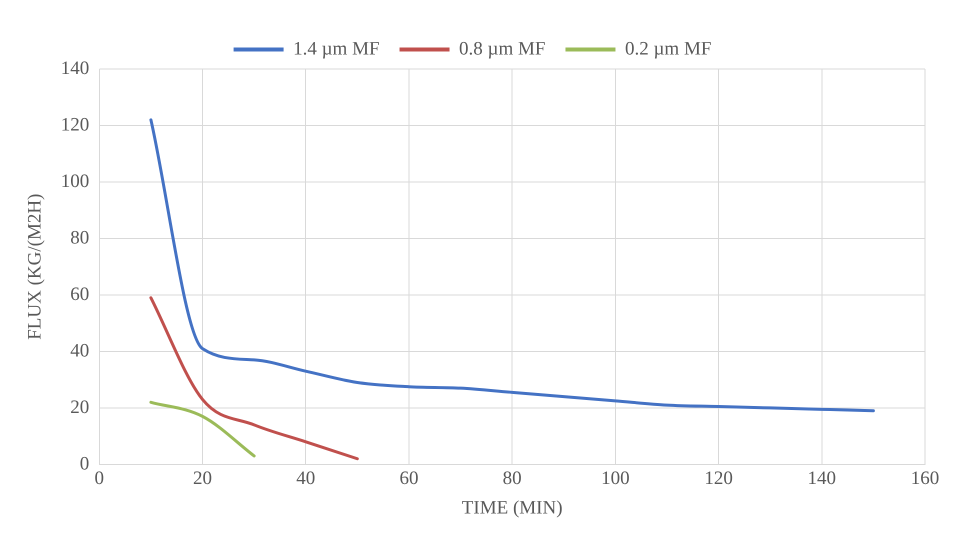 The height and width of the screenshot is (544, 955). I want to click on x-tick-label: 80, so click(512, 478).